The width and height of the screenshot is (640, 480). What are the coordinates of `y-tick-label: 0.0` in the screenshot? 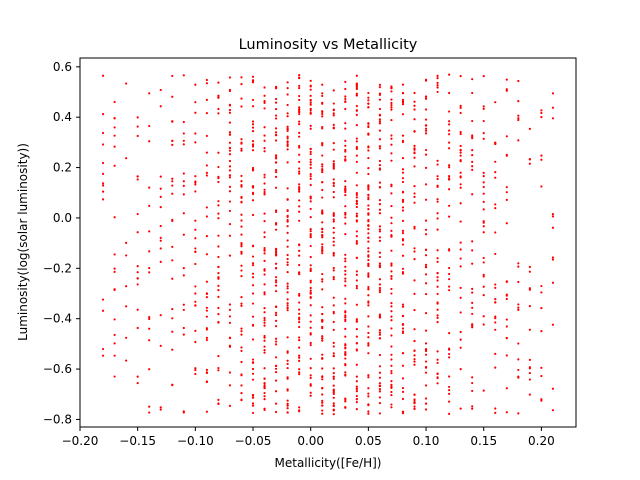 It's located at (62, 218).